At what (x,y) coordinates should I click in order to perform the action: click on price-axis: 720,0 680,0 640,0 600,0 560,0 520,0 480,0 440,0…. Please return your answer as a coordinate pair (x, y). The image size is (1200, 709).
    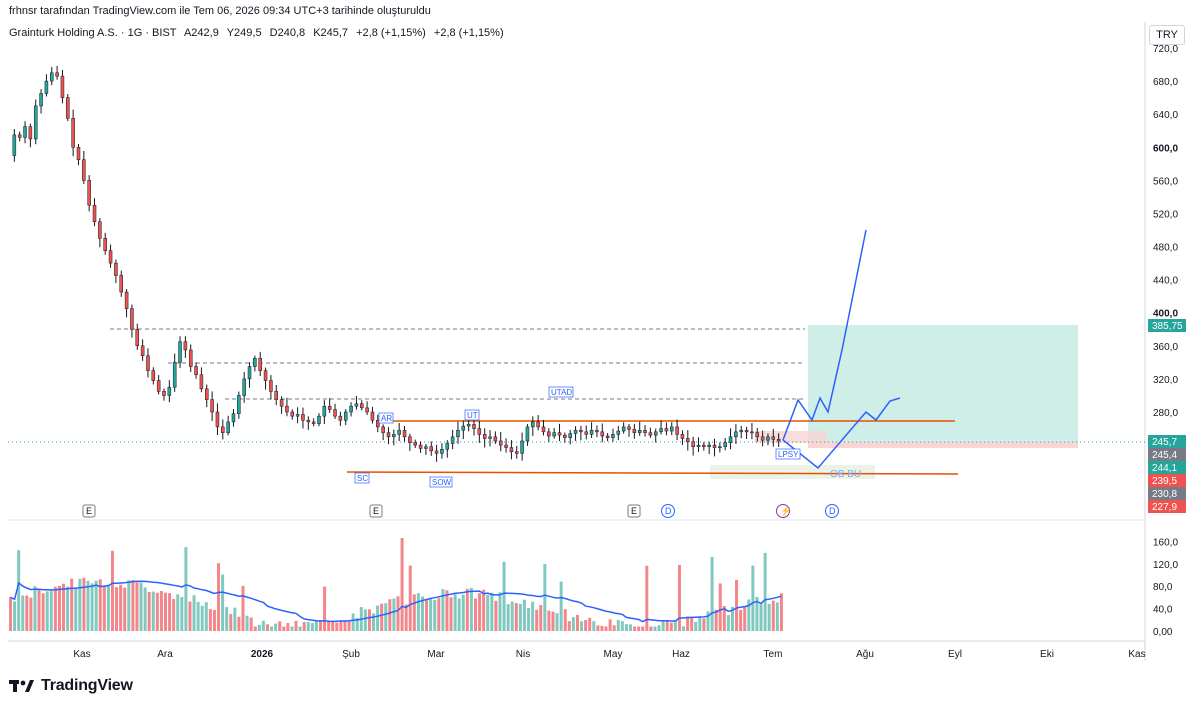
    Looking at the image, I should click on (1165, 231).